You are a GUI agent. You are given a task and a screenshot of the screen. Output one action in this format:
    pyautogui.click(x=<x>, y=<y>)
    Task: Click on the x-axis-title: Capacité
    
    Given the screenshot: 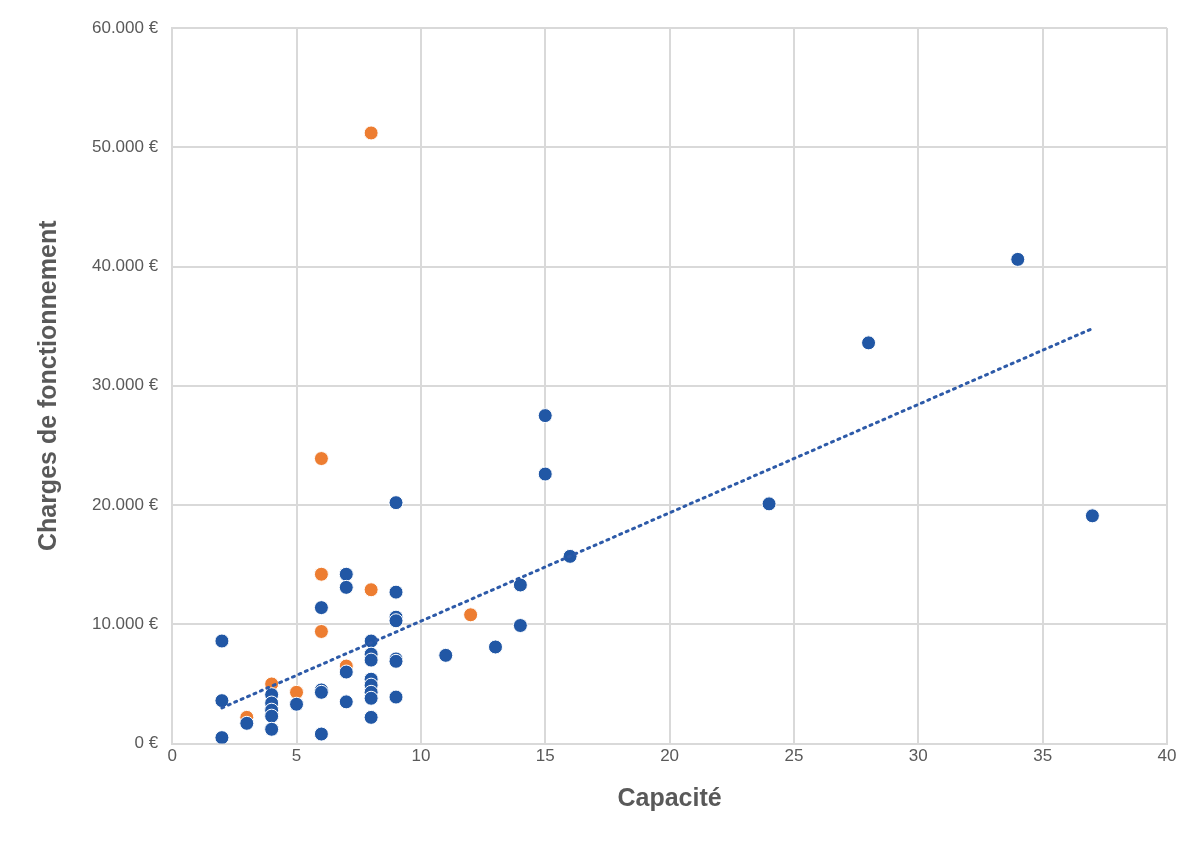 What is the action you would take?
    pyautogui.click(x=669, y=796)
    